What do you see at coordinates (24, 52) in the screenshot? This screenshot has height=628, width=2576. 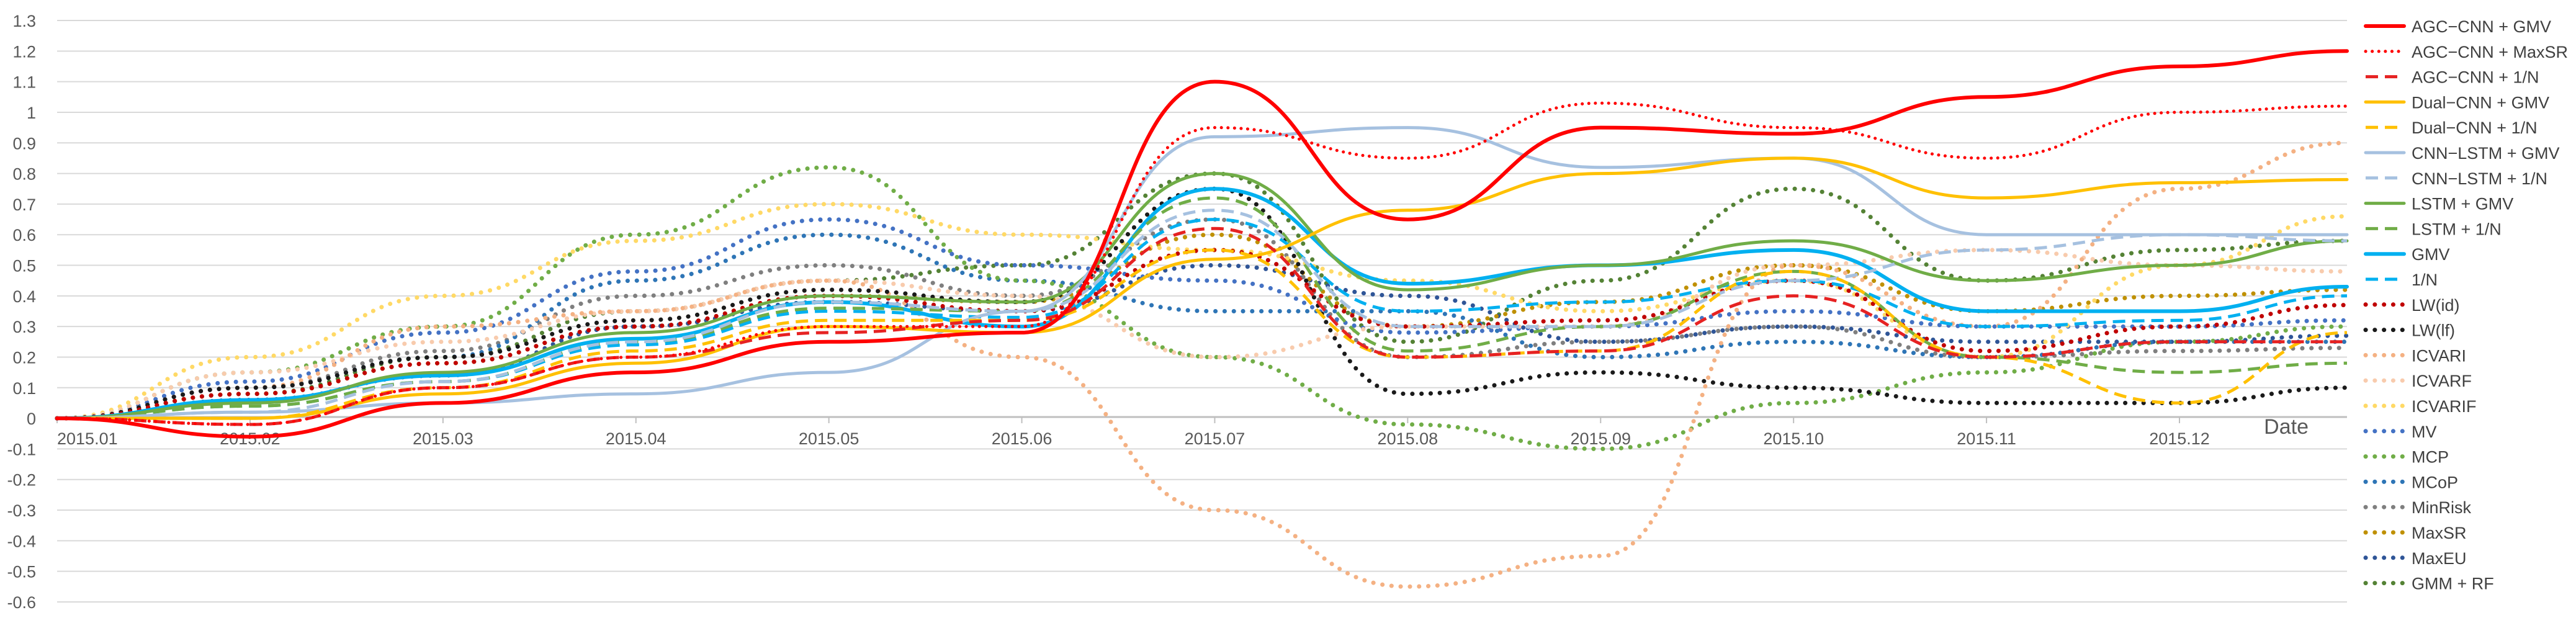 I see `y-tick-label: 1.2` at bounding box center [24, 52].